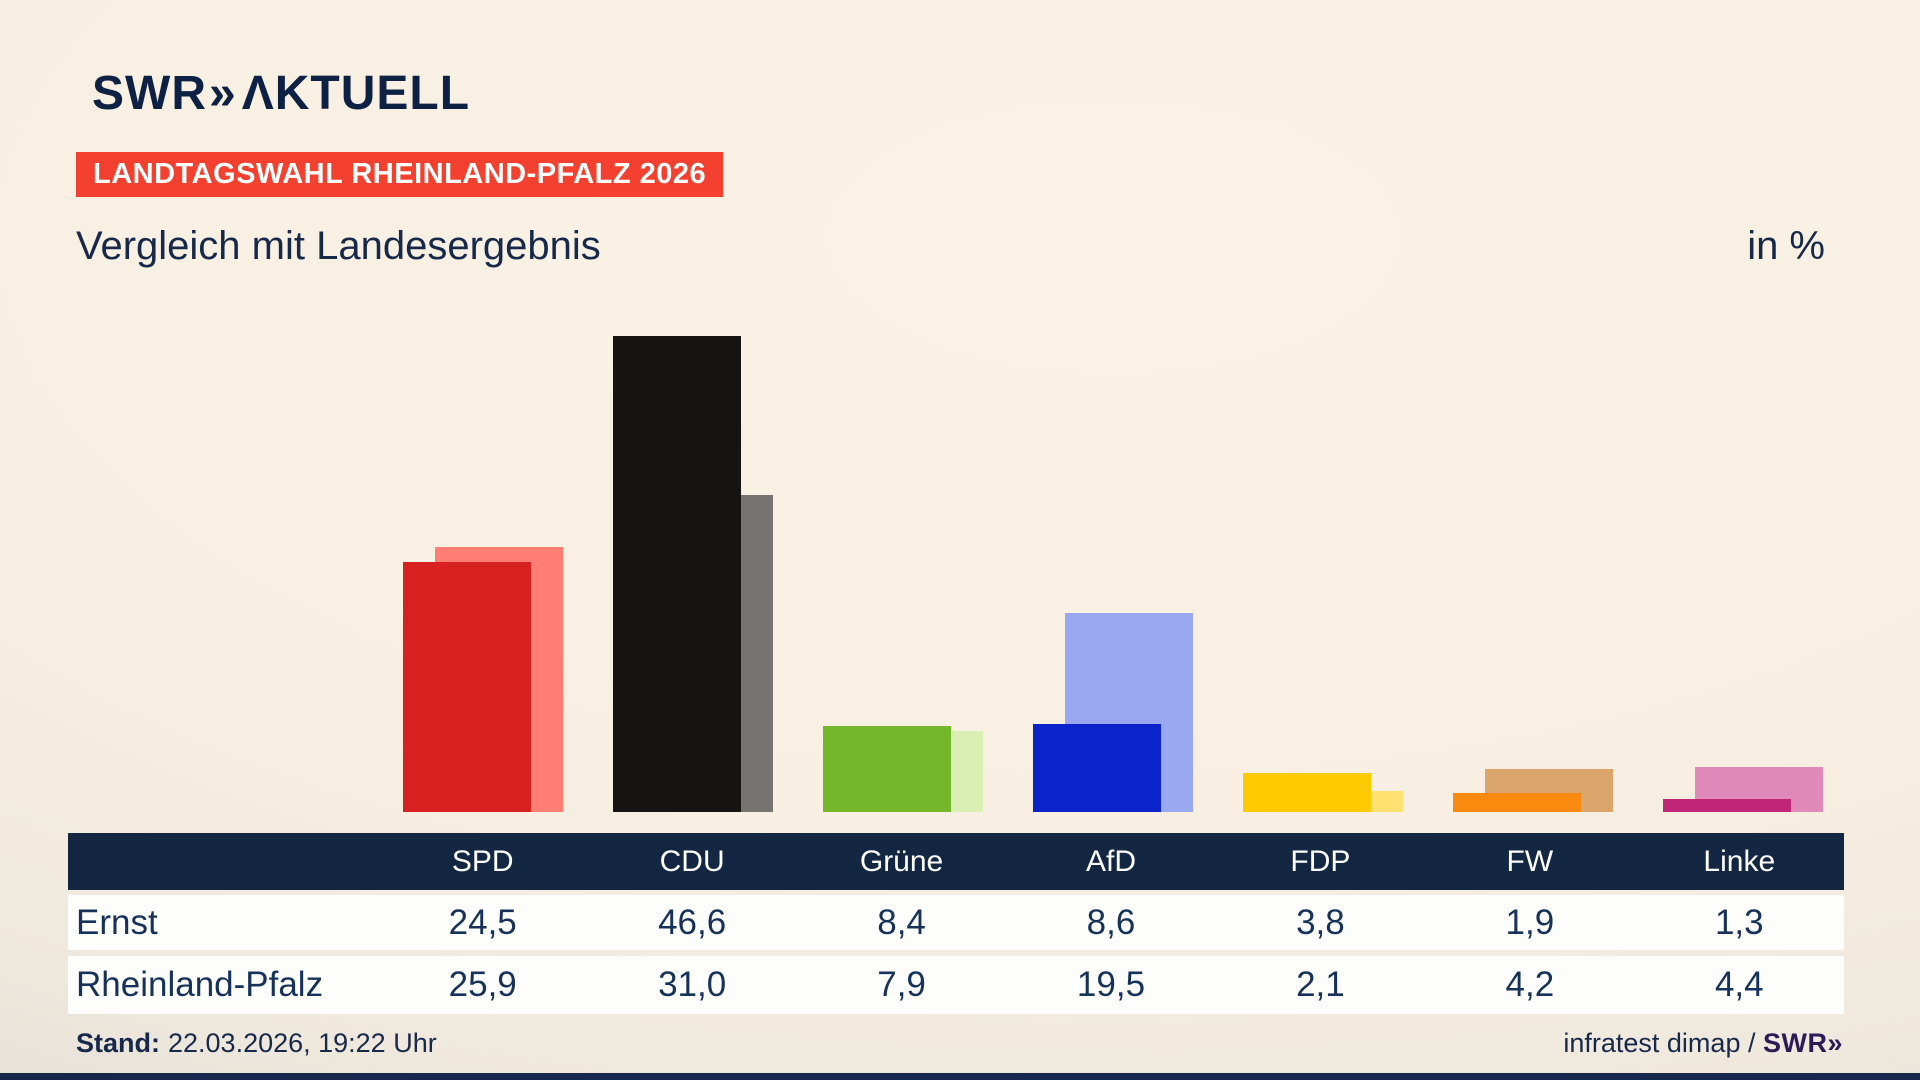 This screenshot has width=1920, height=1080. I want to click on column-header-fdp: FDP, so click(1320, 861).